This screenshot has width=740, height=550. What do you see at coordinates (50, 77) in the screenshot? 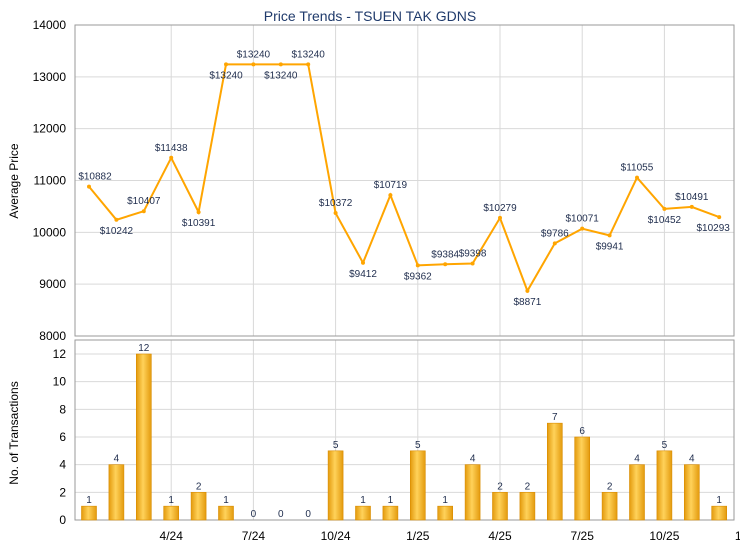
I see `price-y-tick-label: 13000` at bounding box center [50, 77].